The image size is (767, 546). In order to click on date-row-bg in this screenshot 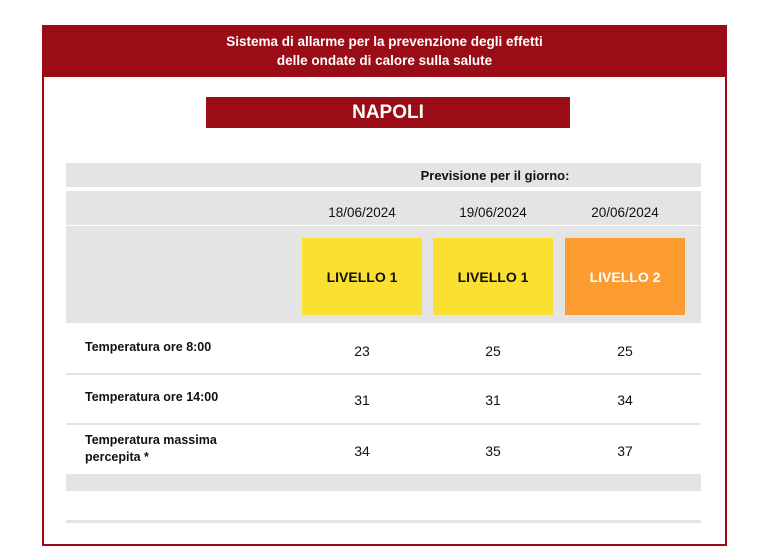, I will do `click(383, 208)`.